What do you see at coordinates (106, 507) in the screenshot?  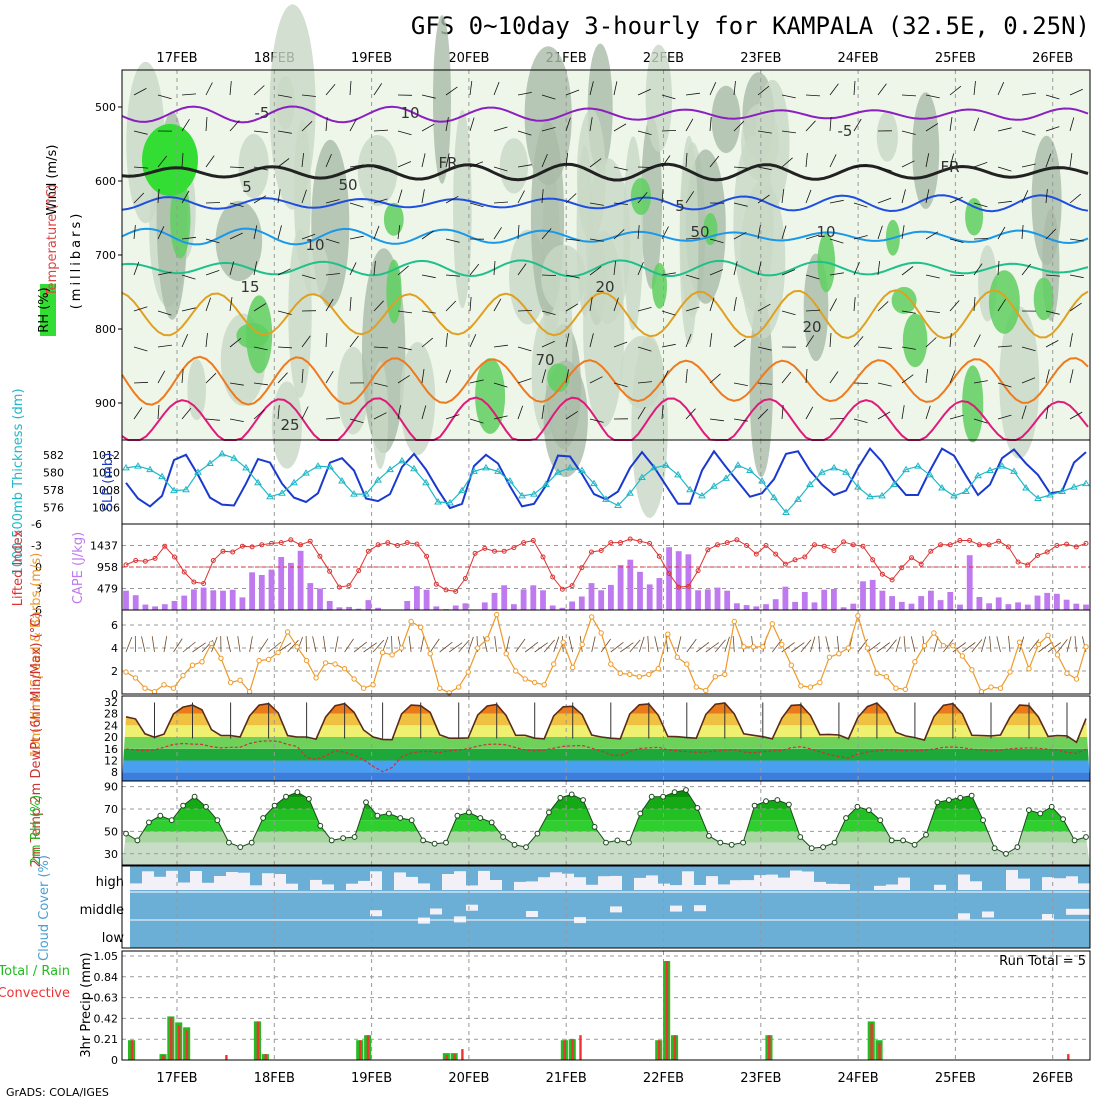 I see `slp-tick-label: 1006` at bounding box center [106, 507].